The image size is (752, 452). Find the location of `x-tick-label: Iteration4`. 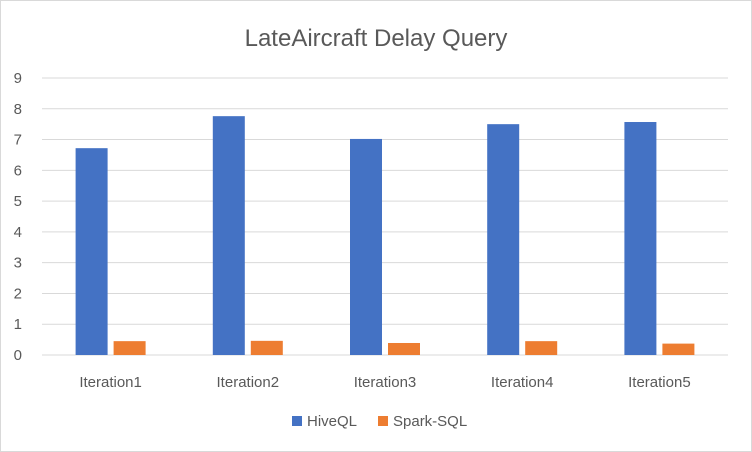

x-tick-label: Iteration4 is located at coordinates (522, 382).